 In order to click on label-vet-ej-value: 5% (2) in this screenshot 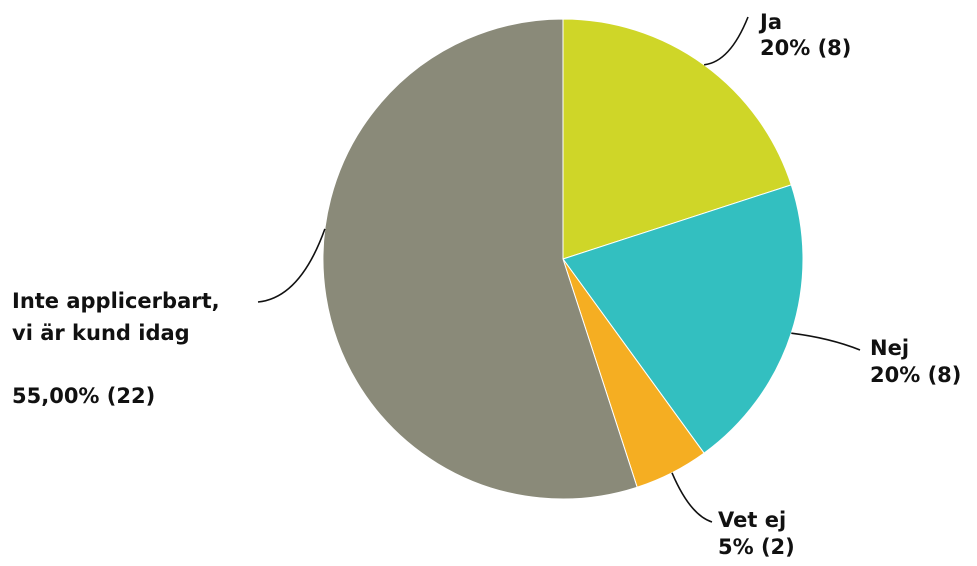, I will do `click(756, 547)`.